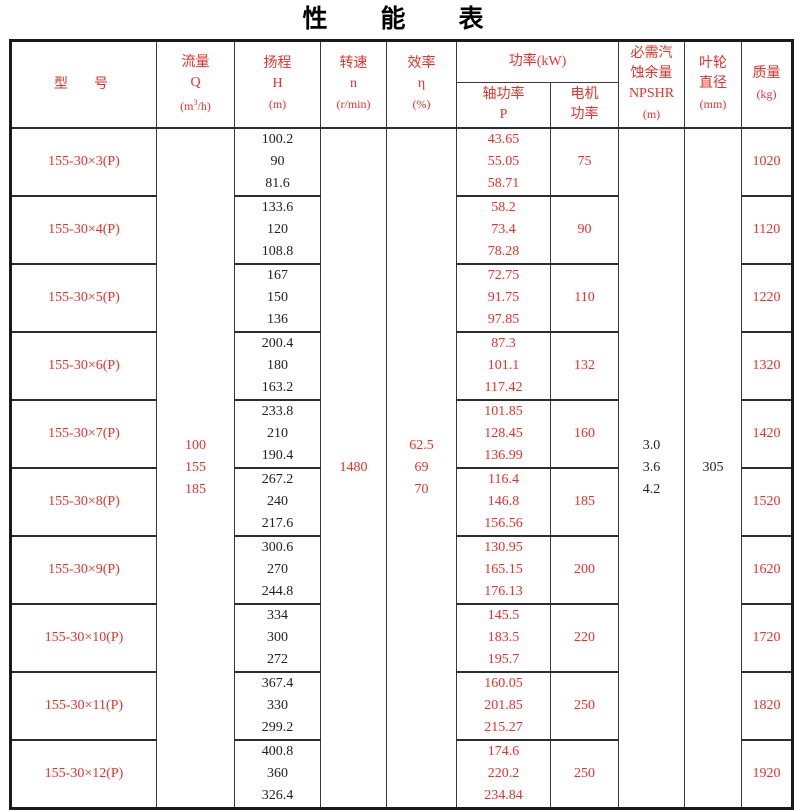 This screenshot has width=800, height=810. Describe the element at coordinates (537, 61) in the screenshot. I see `header-power-group: 功率(kW)` at that location.